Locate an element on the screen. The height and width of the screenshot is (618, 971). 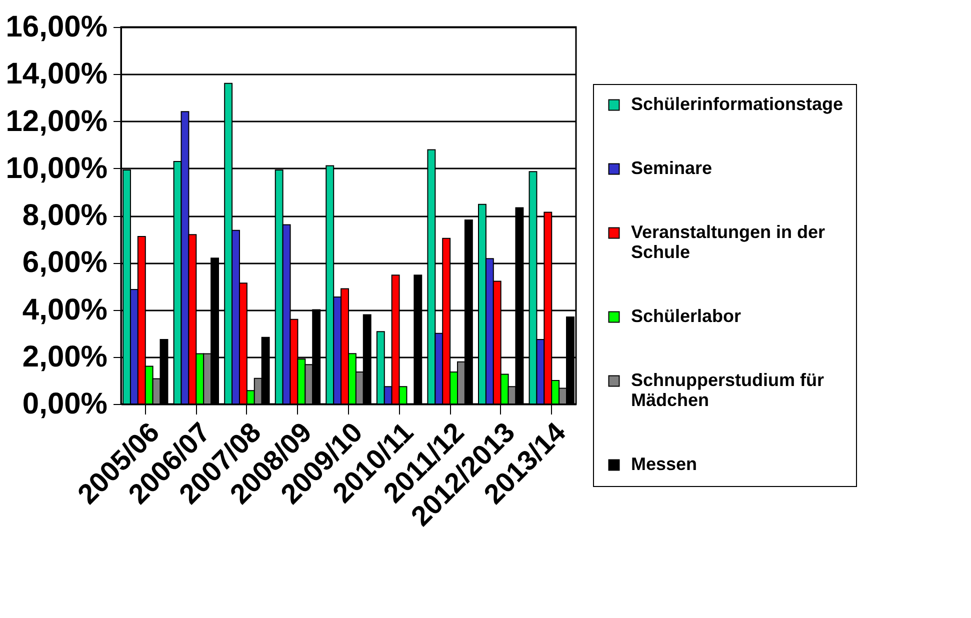
legend-label: Veranstaltungen in der Schule is located at coordinates (728, 242).